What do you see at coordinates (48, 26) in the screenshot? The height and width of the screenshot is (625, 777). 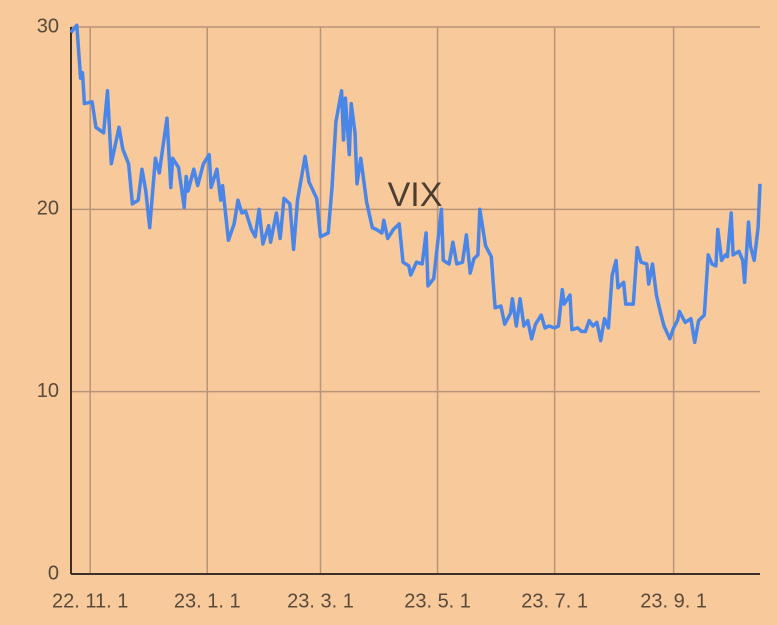 I see `y-tick-label: 30` at bounding box center [48, 26].